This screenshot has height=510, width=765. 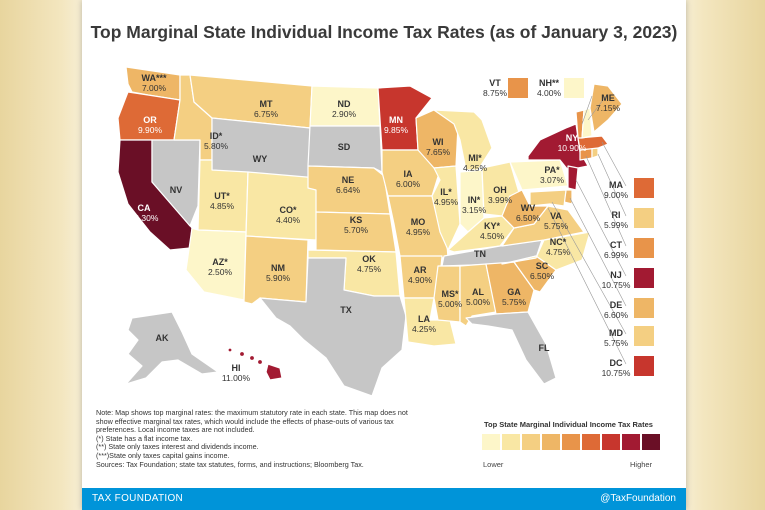 I want to click on callout-label-de: DE 6.60%, so click(x=616, y=310).